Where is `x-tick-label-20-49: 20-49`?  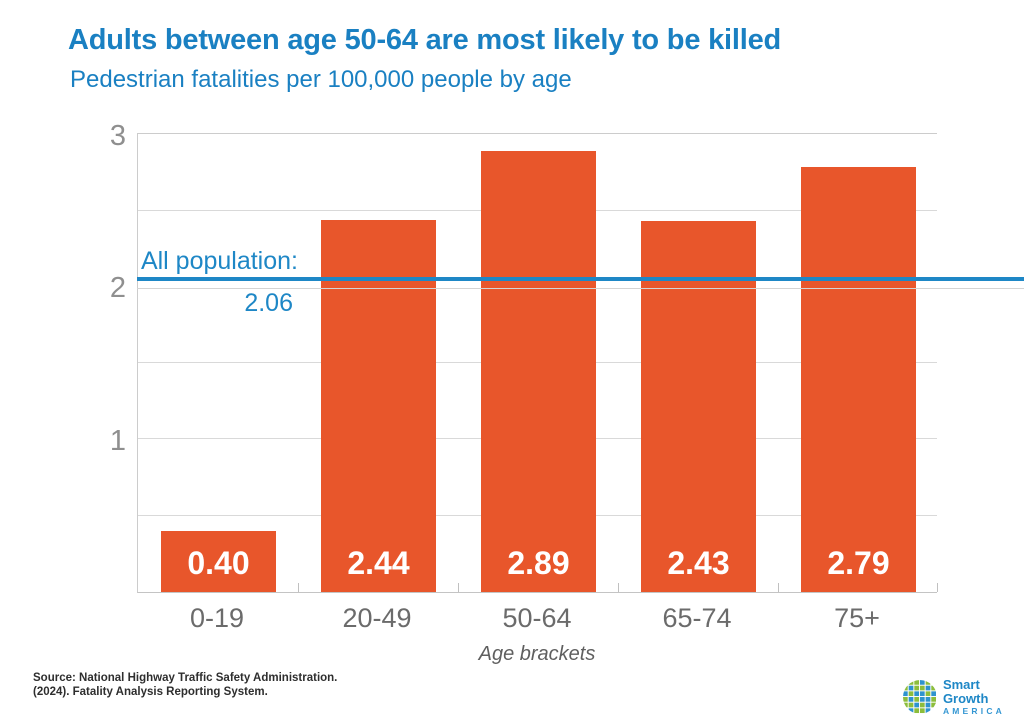
x-tick-label-20-49: 20-49 is located at coordinates (377, 618).